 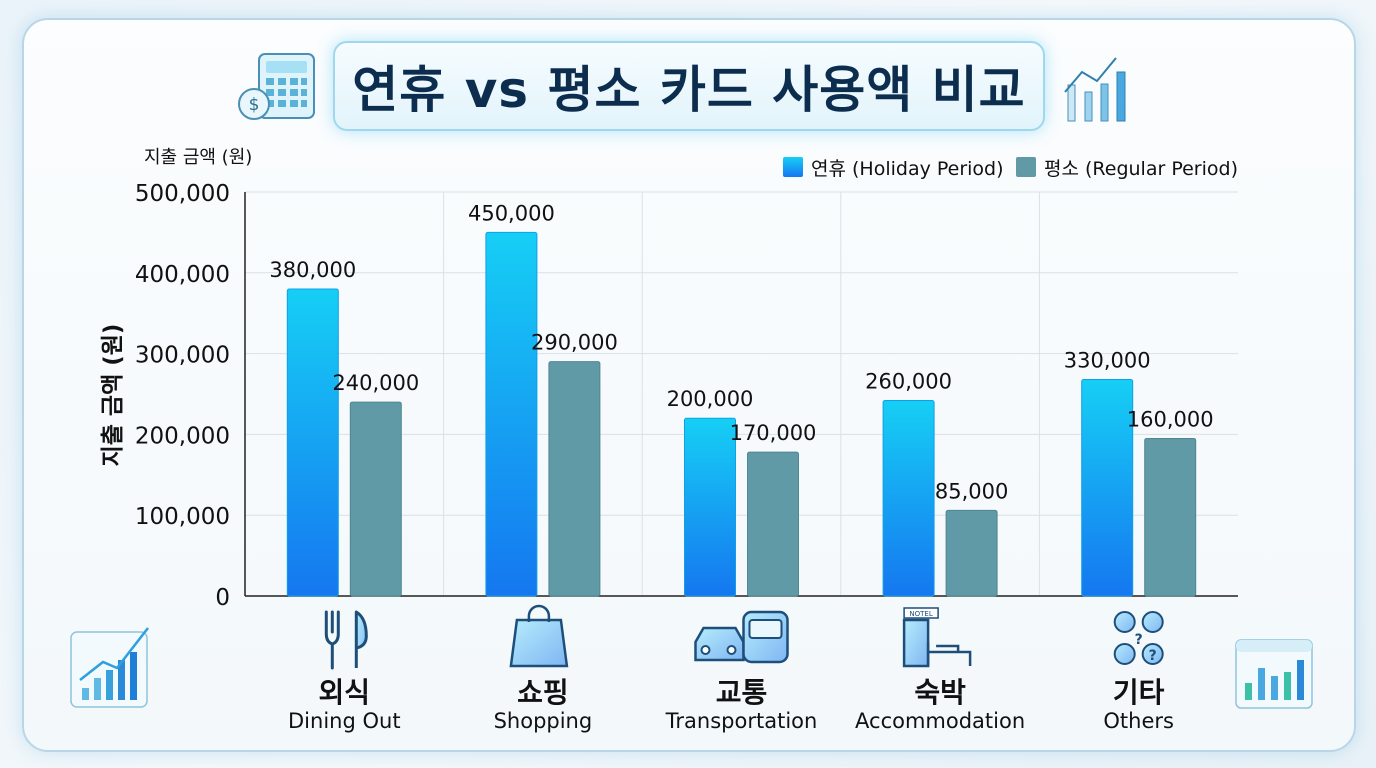 What do you see at coordinates (940, 721) in the screenshot?
I see `category-label-en: Accommodation` at bounding box center [940, 721].